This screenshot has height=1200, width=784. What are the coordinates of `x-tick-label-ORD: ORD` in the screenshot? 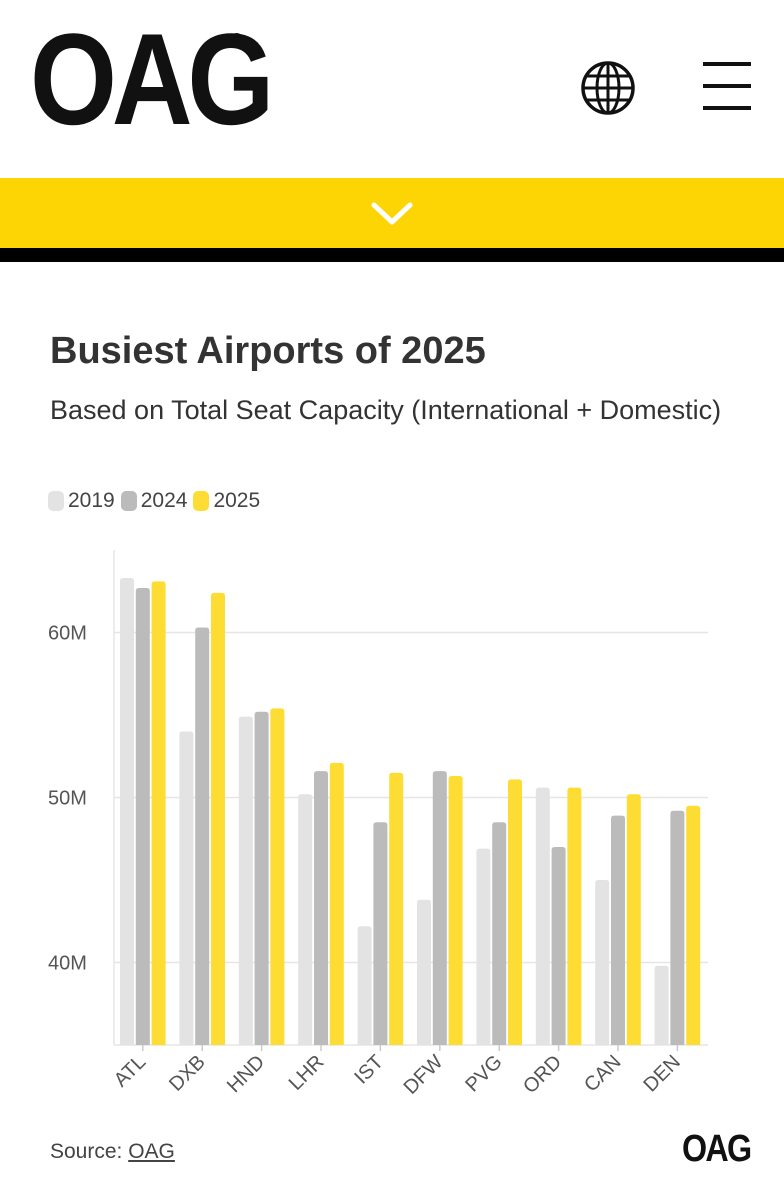 It's located at (542, 1074).